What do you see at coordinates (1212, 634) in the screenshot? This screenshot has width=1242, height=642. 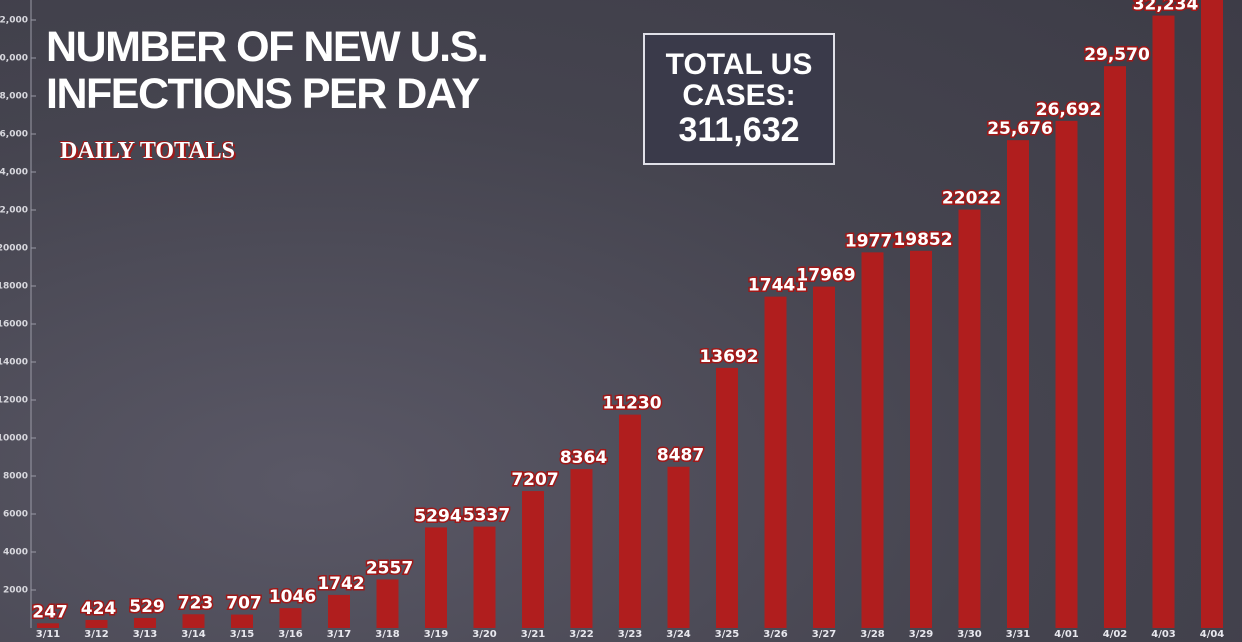 I see `x-tick-label: 4/04` at bounding box center [1212, 634].